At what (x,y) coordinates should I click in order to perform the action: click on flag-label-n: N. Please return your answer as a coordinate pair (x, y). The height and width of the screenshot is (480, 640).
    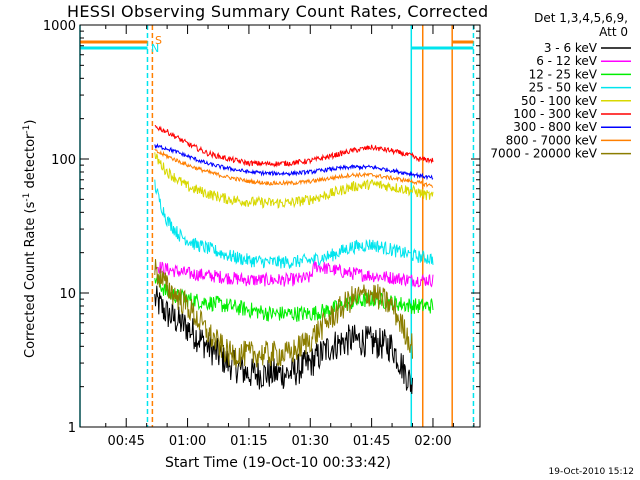
    Looking at the image, I should click on (155, 48).